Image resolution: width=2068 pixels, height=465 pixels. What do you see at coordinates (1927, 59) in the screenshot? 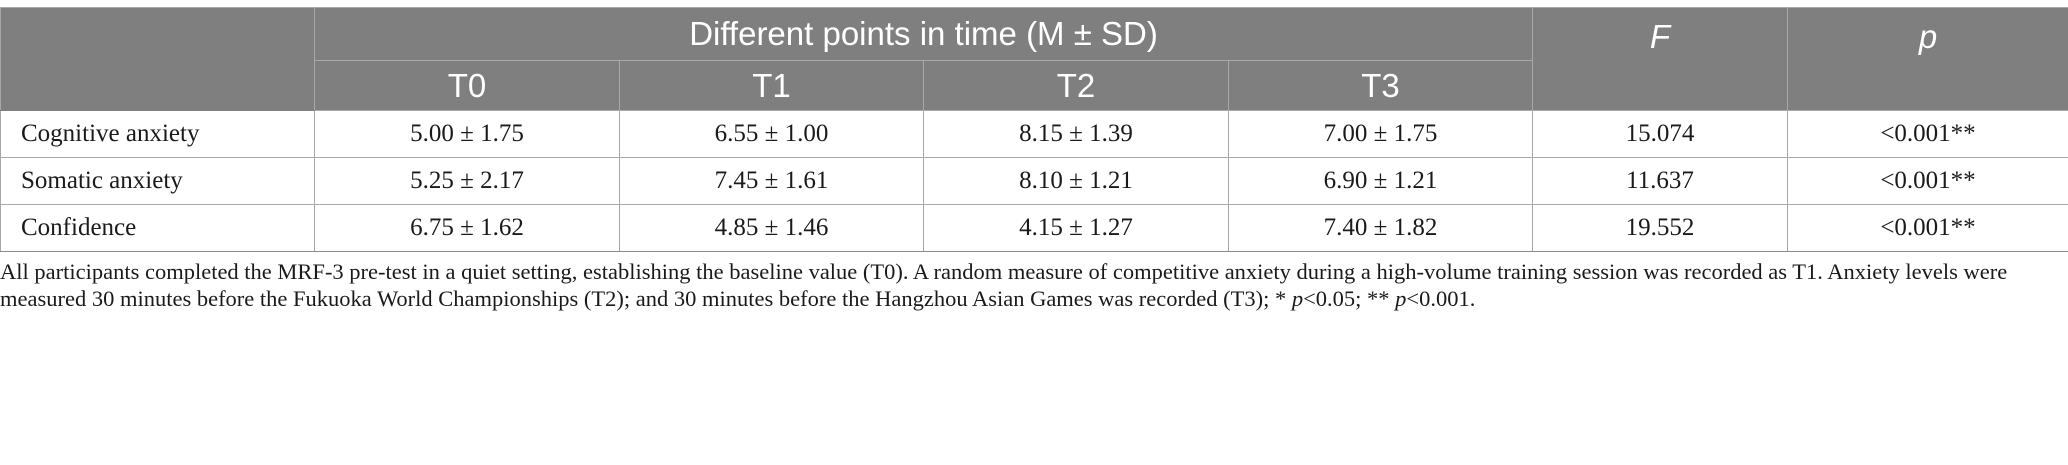
I see `header-p: p` at bounding box center [1927, 59].